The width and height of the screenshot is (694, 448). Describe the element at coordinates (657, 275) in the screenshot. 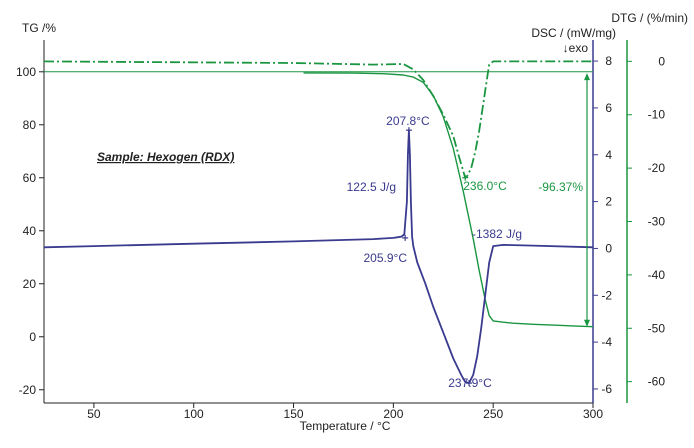

I see `dtg-tick-label: -40` at that location.